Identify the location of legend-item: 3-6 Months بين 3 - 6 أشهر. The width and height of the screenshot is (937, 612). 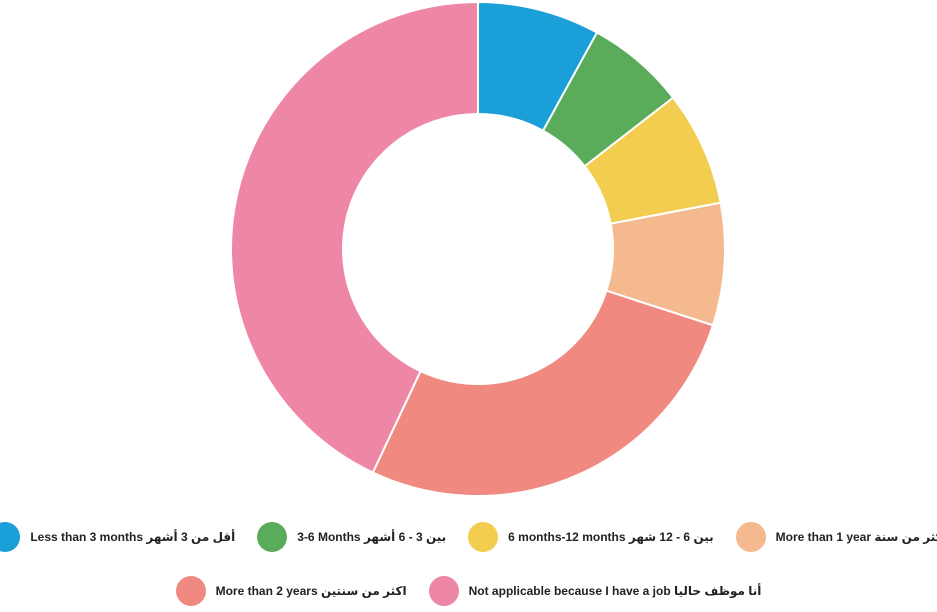
(351, 537).